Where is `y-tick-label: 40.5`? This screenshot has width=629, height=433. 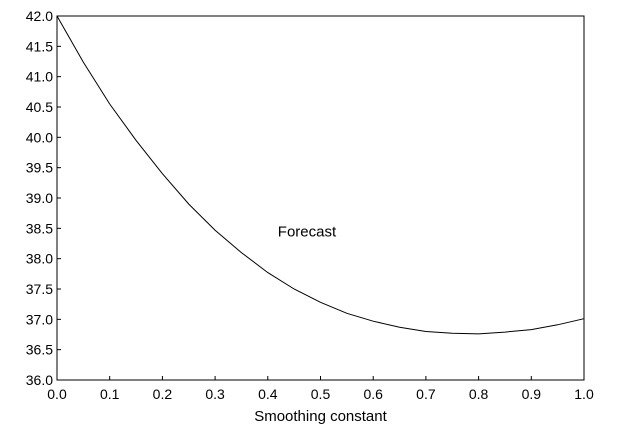
y-tick-label: 40.5 is located at coordinates (39, 107).